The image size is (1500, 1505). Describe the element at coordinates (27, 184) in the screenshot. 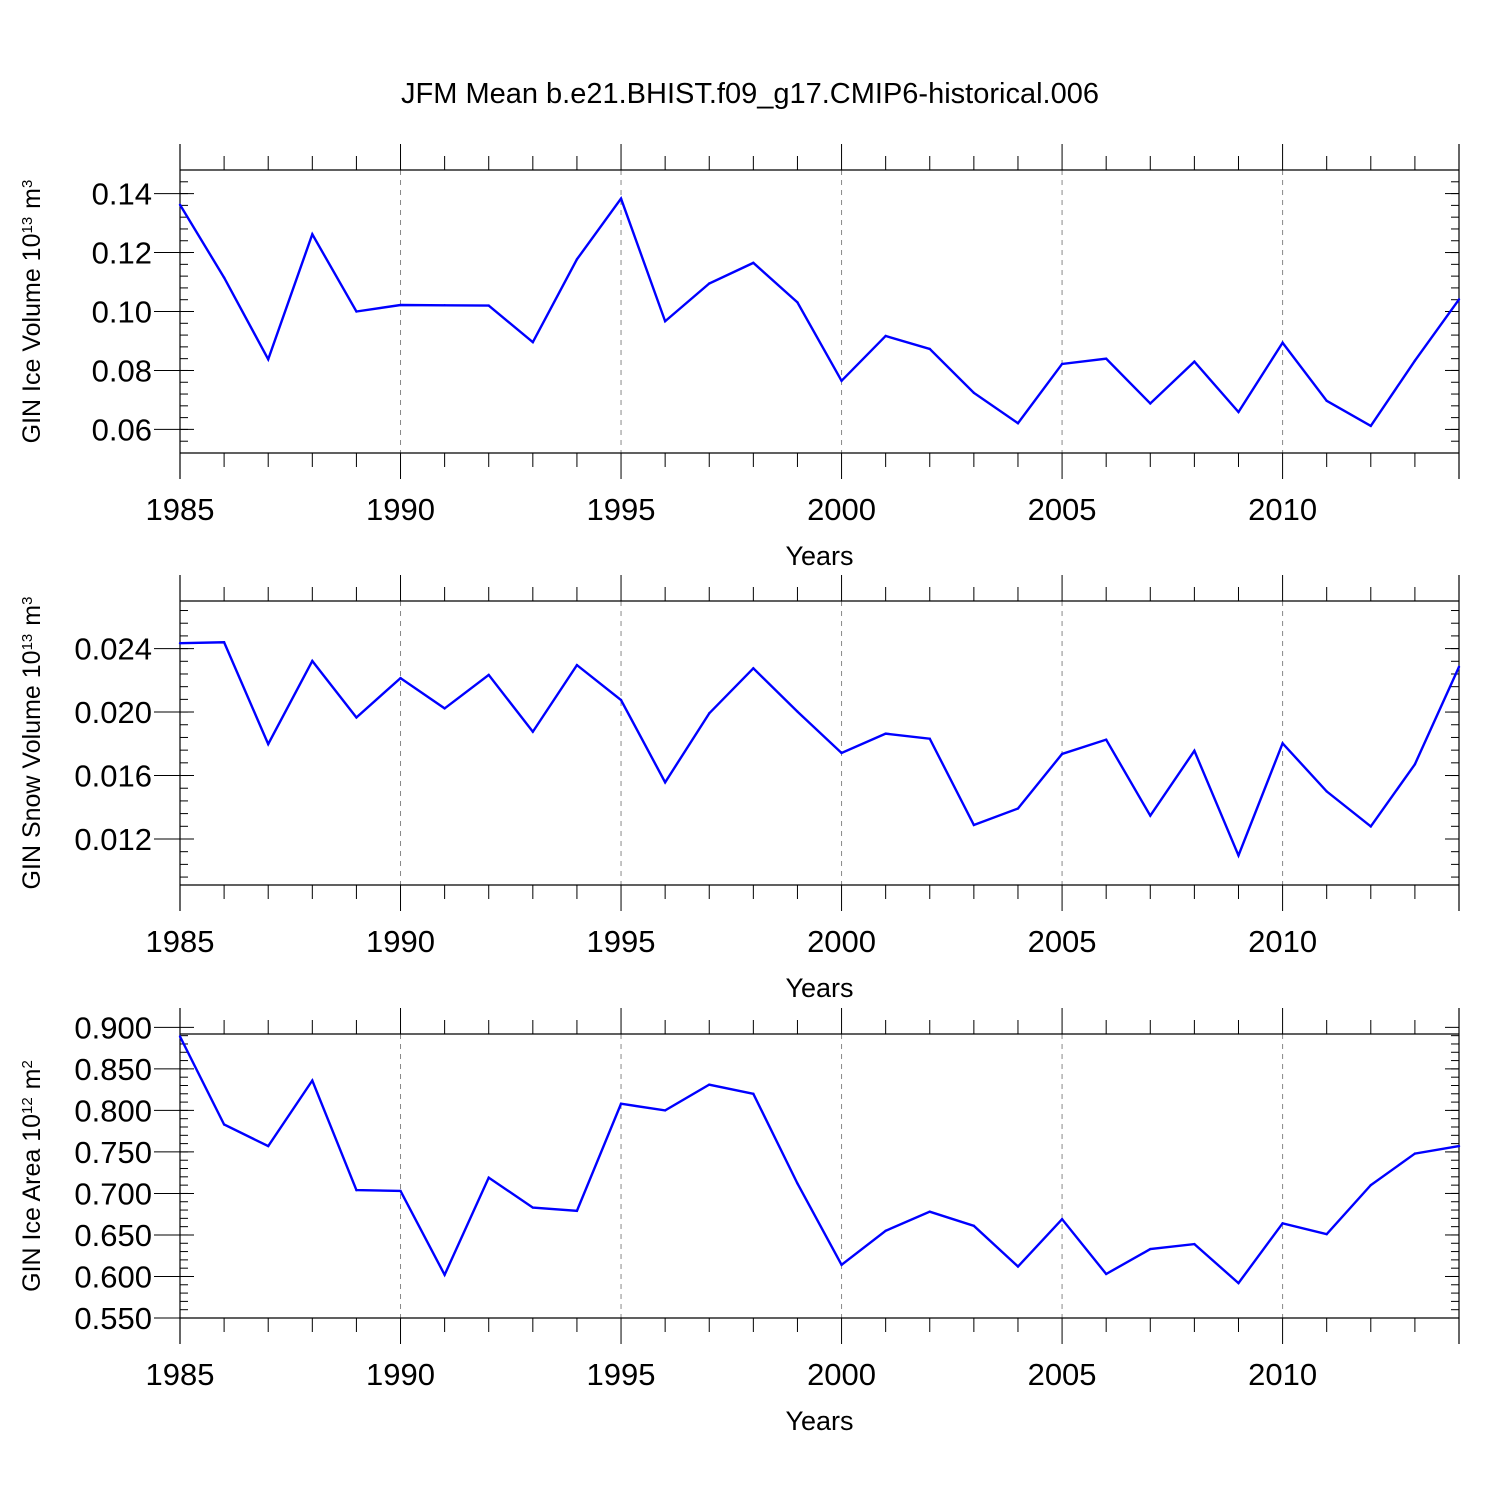

I see `y-label-unit-exponent: 3` at that location.